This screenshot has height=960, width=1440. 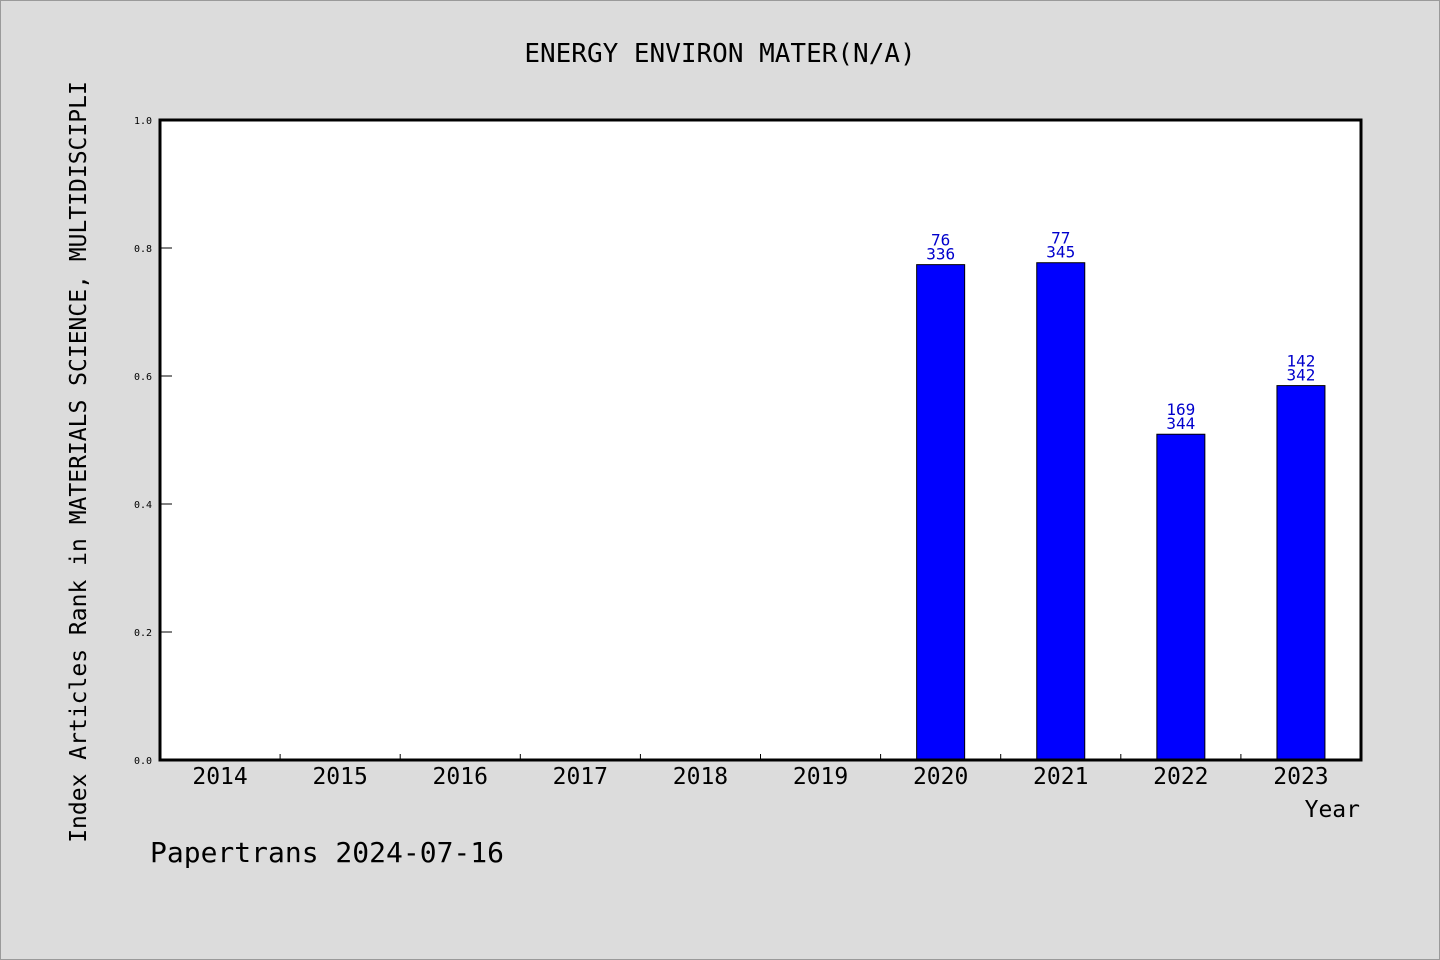 What do you see at coordinates (143, 505) in the screenshot?
I see `y-tick-label: 0.4` at bounding box center [143, 505].